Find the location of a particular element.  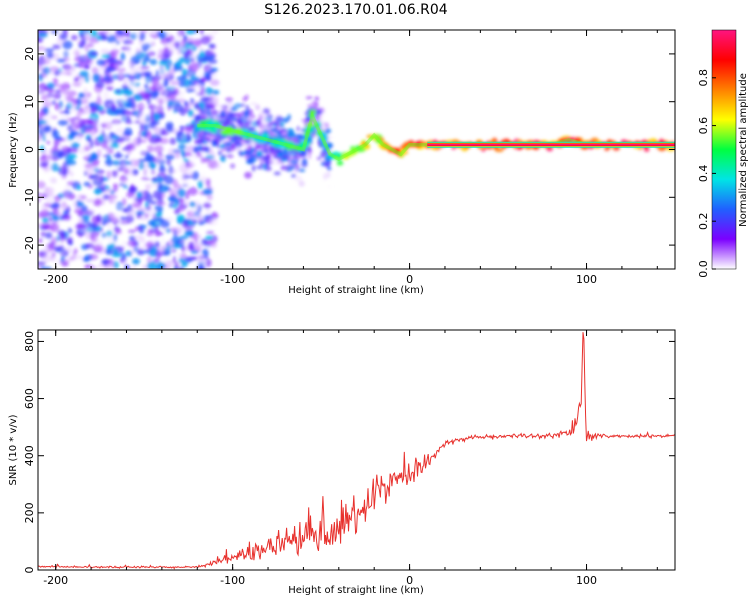

x-tick-label: -100 is located at coordinates (232, 580).